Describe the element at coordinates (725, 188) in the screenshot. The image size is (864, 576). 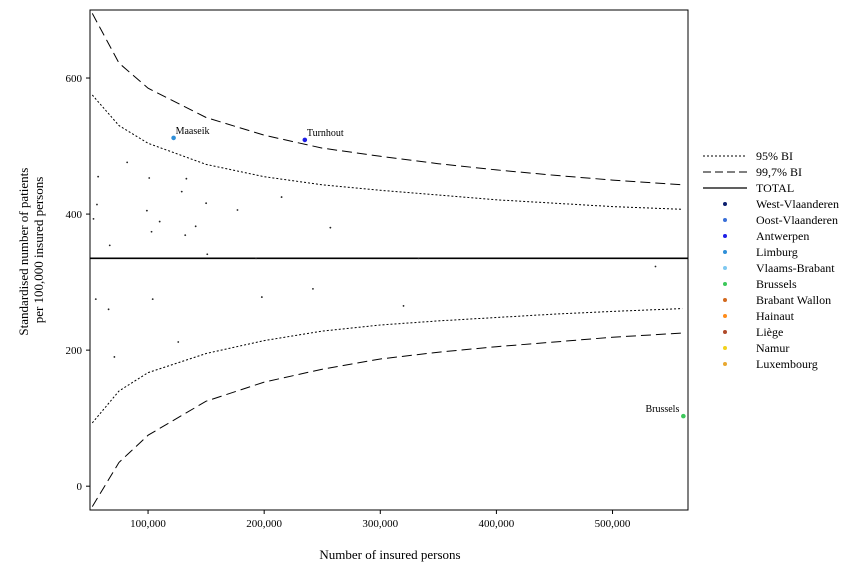
I see `solid-line-swatch` at that location.